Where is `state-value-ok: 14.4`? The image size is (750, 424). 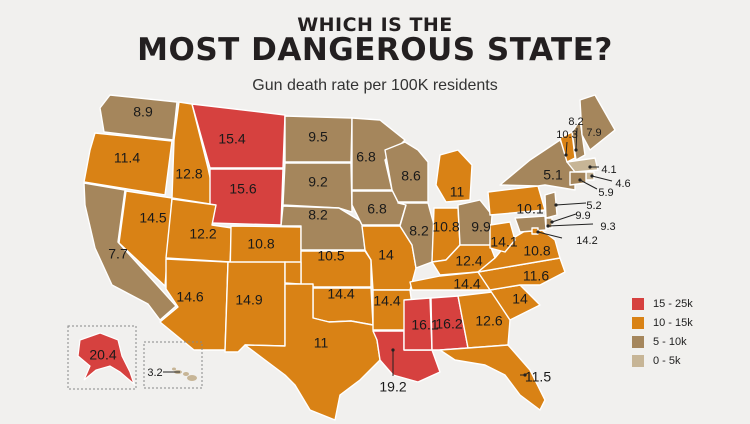
state-value-ok: 14.4 is located at coordinates (340, 294).